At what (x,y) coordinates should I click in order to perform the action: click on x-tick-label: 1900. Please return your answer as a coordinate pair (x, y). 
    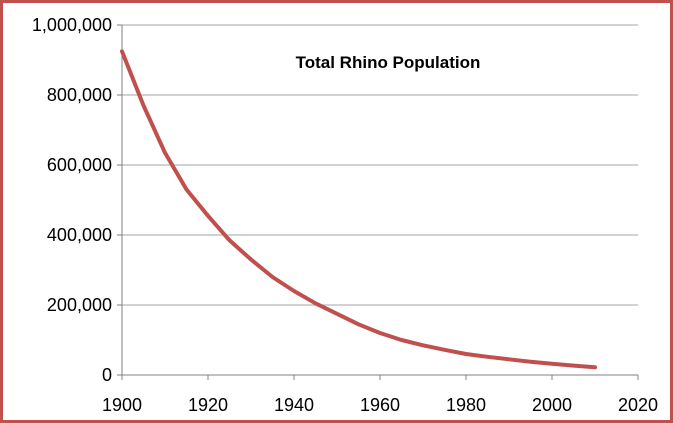
    Looking at the image, I should click on (122, 405).